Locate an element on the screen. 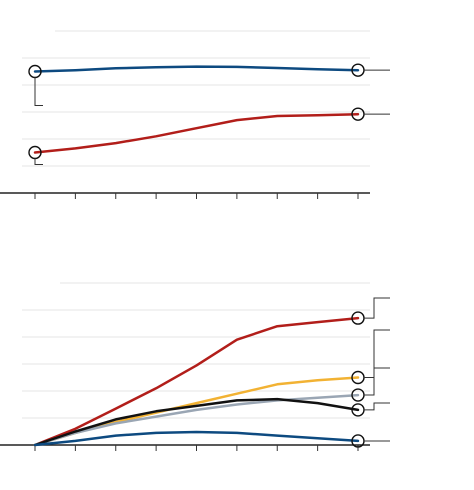 The height and width of the screenshot is (490, 474). series-line-black is located at coordinates (196, 422).